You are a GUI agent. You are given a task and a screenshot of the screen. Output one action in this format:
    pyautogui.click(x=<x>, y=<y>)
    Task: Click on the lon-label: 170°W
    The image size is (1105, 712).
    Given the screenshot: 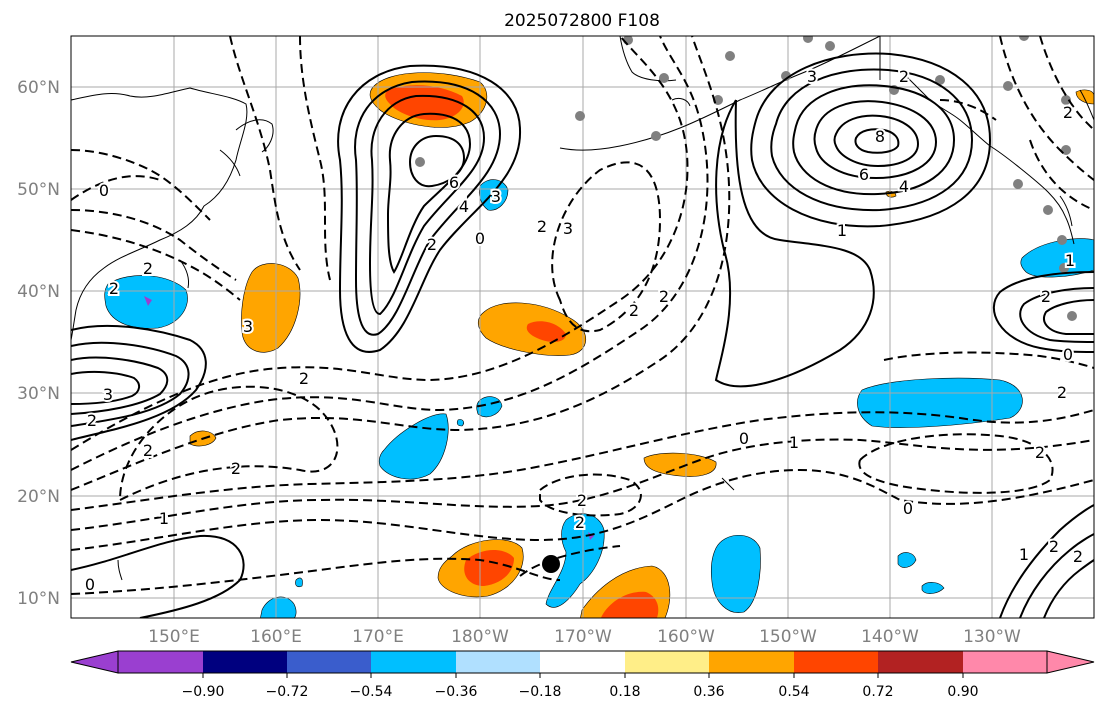 What is the action you would take?
    pyautogui.click(x=583, y=637)
    